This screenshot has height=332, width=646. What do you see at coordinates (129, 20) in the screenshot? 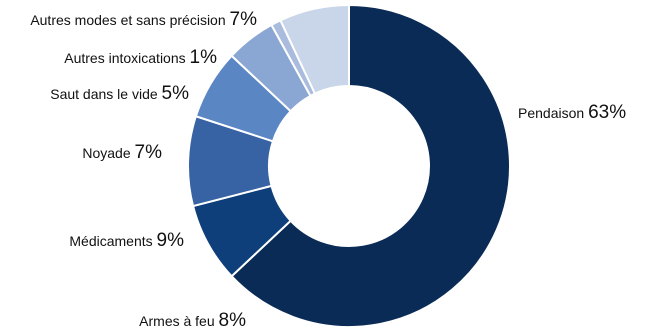
I see `label-category: Autres modes et sans précision` at bounding box center [129, 20].